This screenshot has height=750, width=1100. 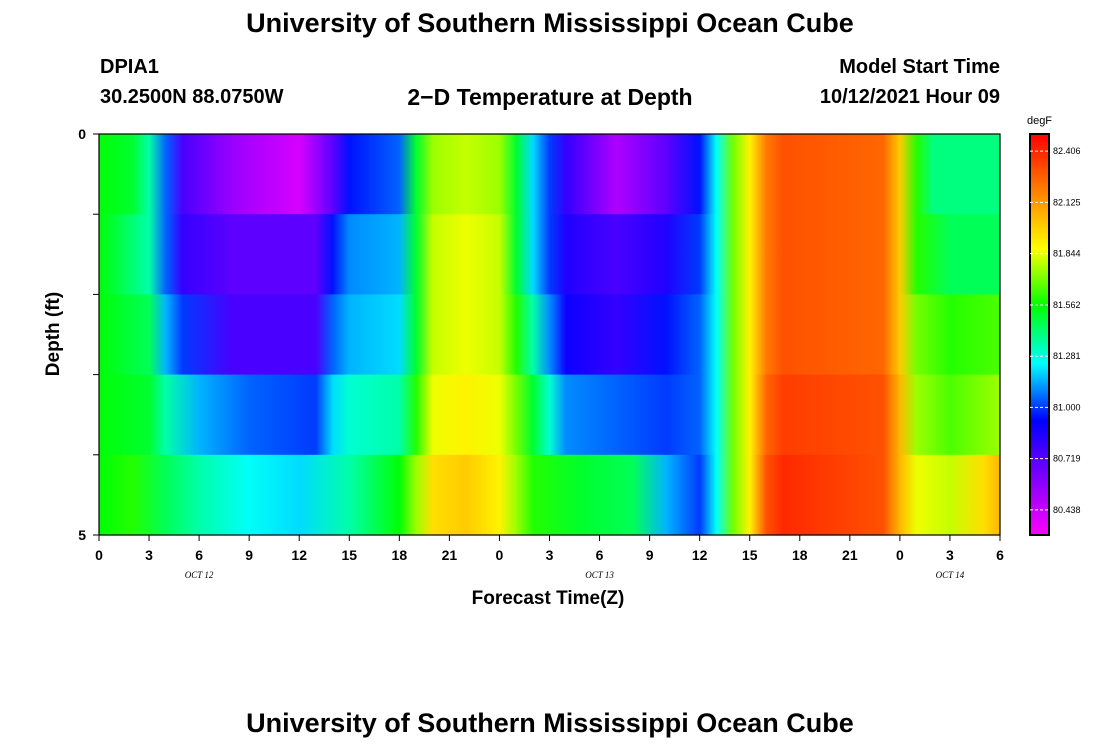 I want to click on colorbar-tick-label: 81.562, so click(x=1067, y=305).